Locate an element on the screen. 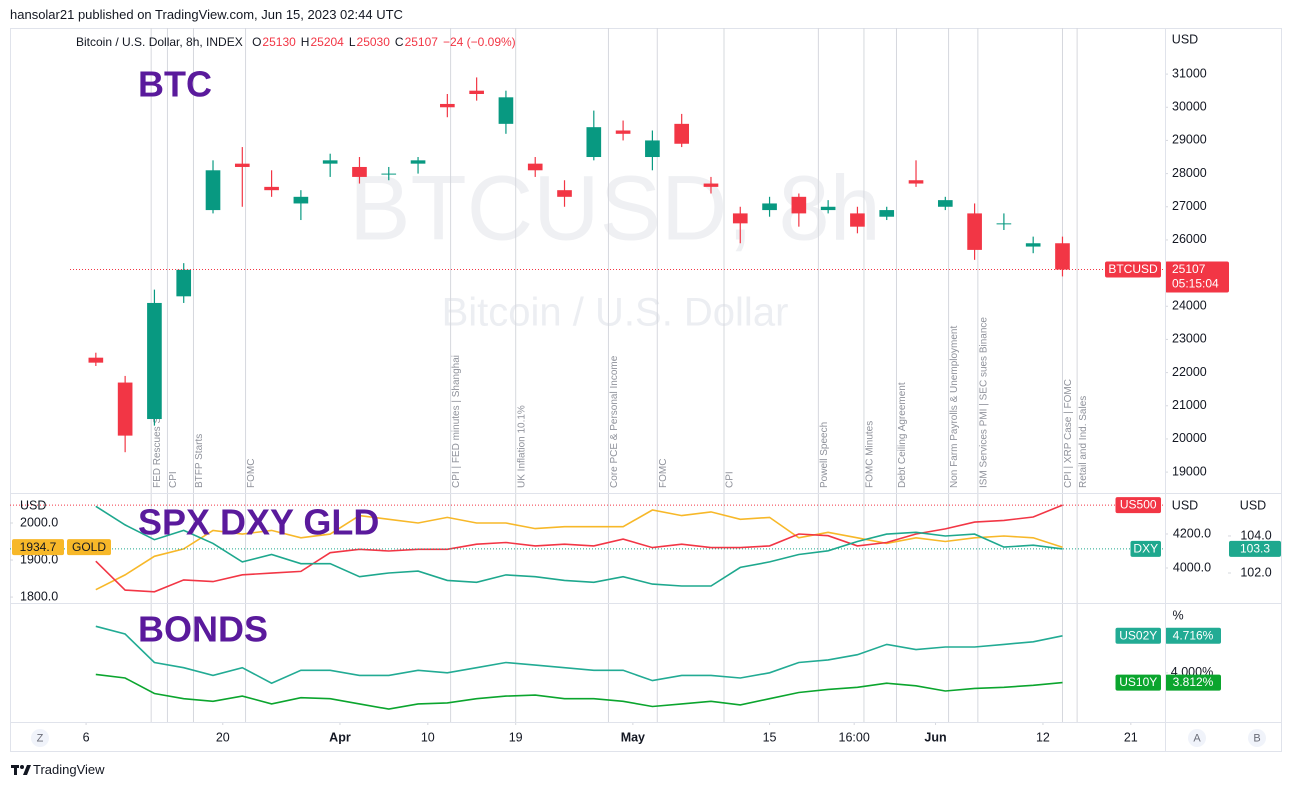  series-name-badge: US500 is located at coordinates (1138, 505).